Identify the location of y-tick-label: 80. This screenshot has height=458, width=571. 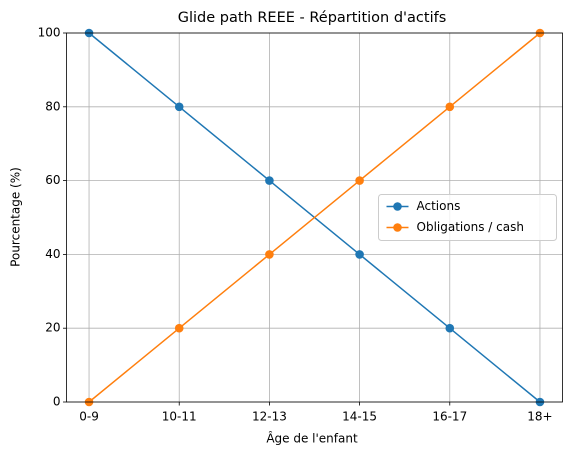
(52, 106).